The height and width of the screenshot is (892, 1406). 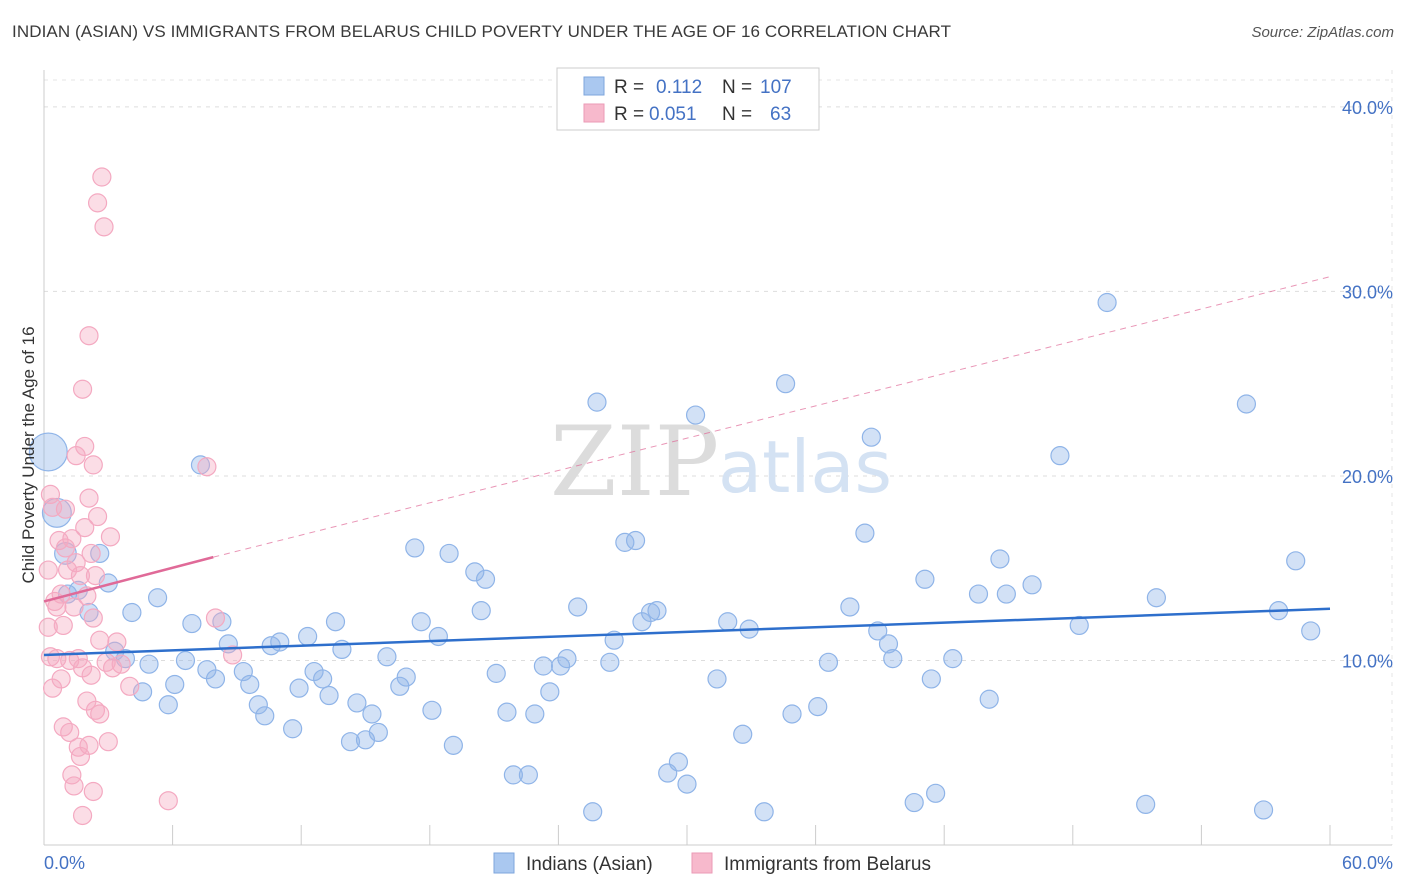 What do you see at coordinates (679, 87) in the screenshot?
I see `legend-r-value-indians: 0.112` at bounding box center [679, 87].